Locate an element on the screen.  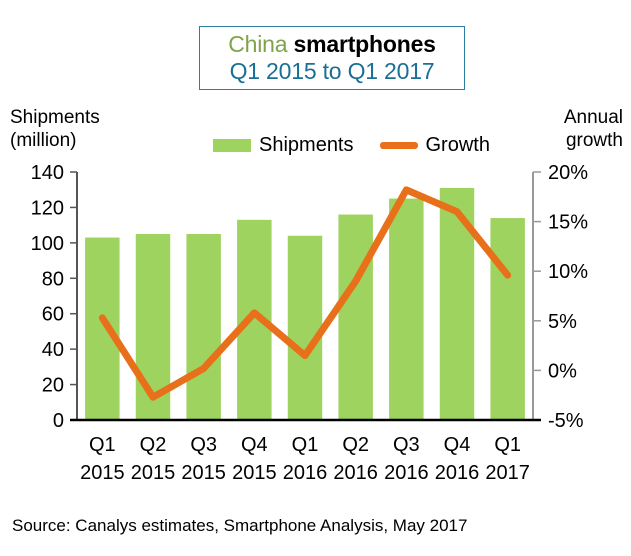
left-axis-title-line1: Shipments is located at coordinates (55, 117).